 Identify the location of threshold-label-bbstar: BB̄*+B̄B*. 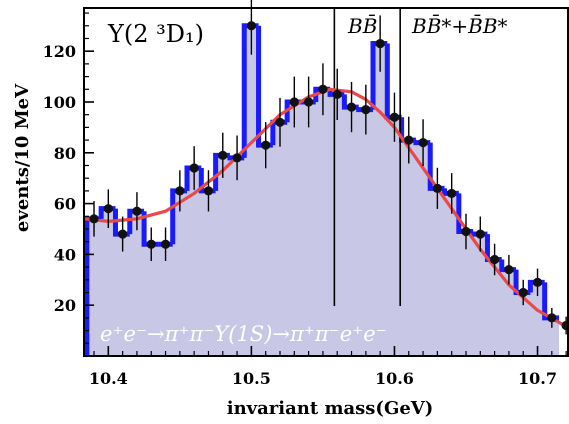
(459, 25).